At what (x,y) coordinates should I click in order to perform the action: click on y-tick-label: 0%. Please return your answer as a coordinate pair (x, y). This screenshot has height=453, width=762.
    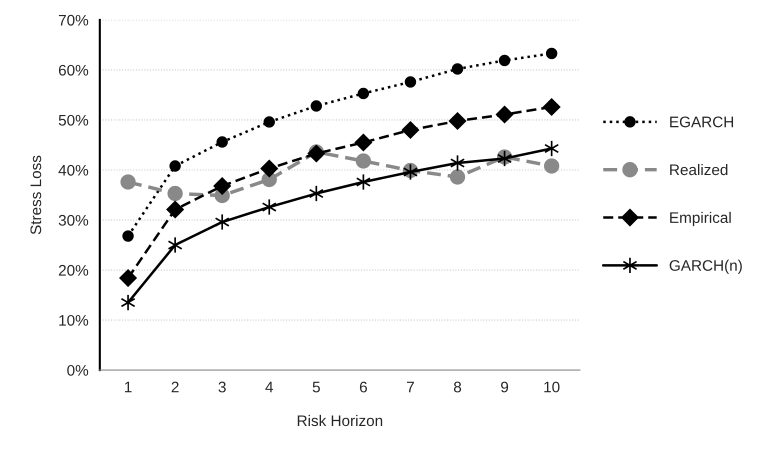
    Looking at the image, I should click on (77, 370).